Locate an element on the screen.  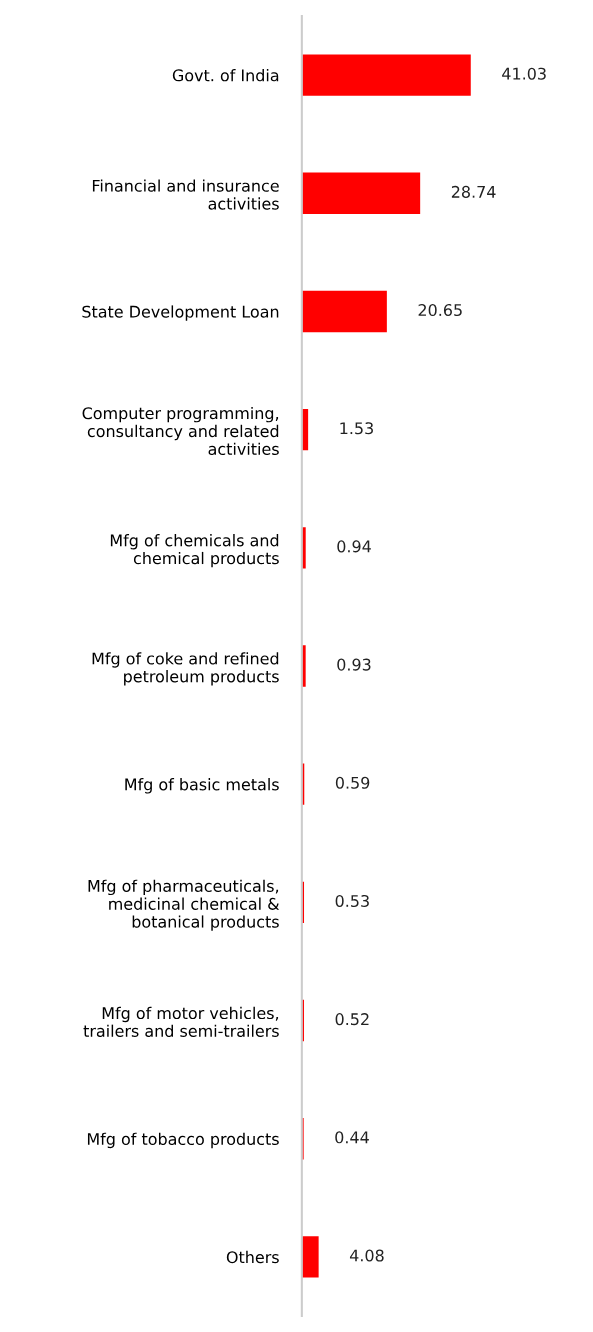
y-tick-label: Mfg of pharmaceuticals, medicinal chemical & botanical products is located at coordinates (184, 905).